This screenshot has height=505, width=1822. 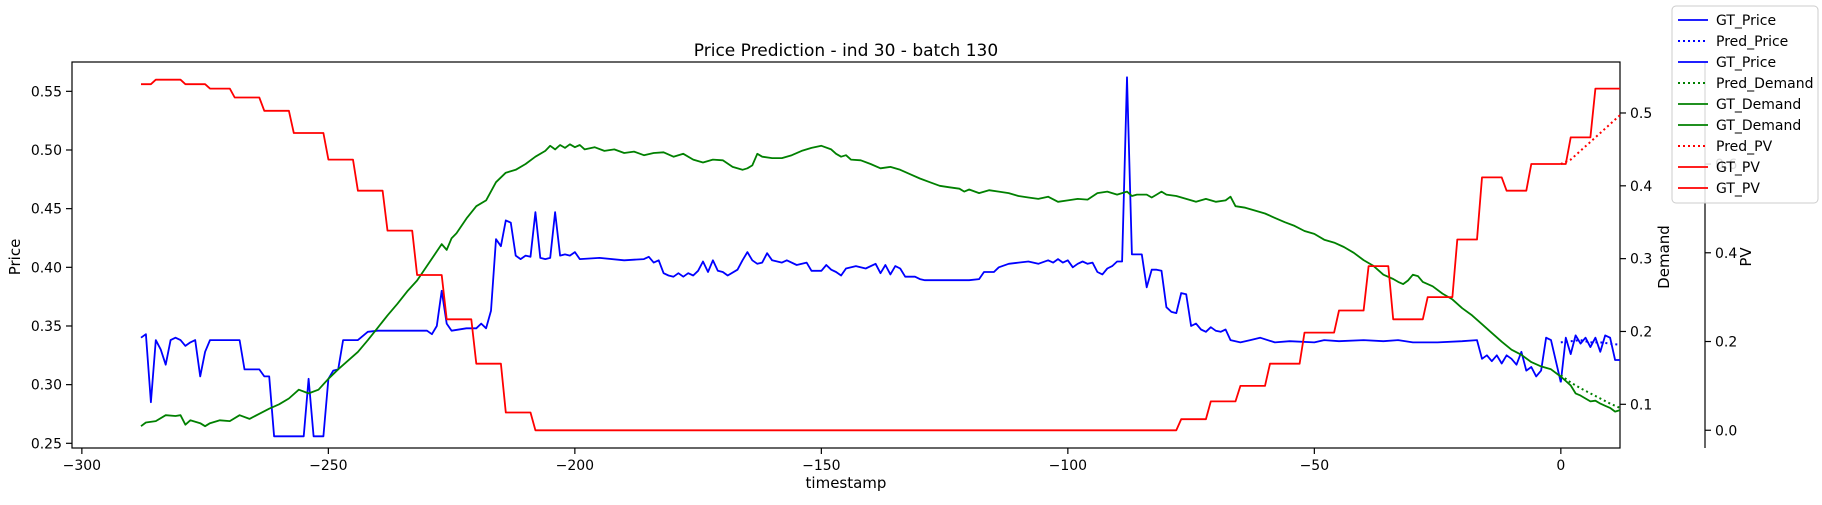 What do you see at coordinates (1641, 405) in the screenshot?
I see `demand-tick-label: 0.1` at bounding box center [1641, 405].